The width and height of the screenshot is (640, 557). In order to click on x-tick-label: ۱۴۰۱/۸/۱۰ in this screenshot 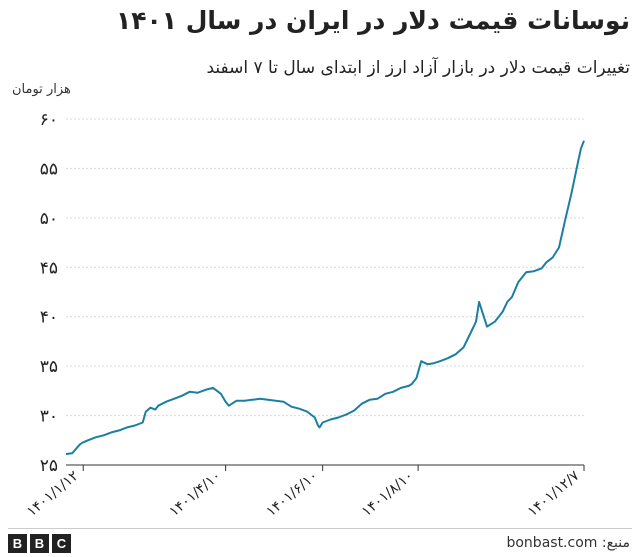, I will do `click(388, 494)`.